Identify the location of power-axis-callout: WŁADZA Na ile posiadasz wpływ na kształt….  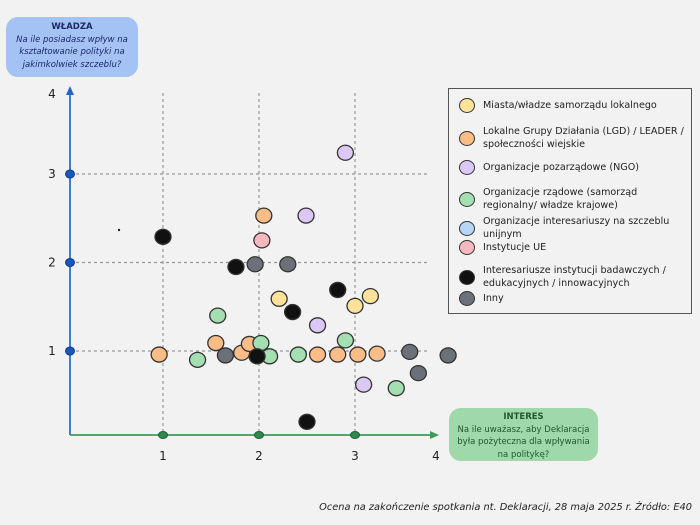
(72, 47).